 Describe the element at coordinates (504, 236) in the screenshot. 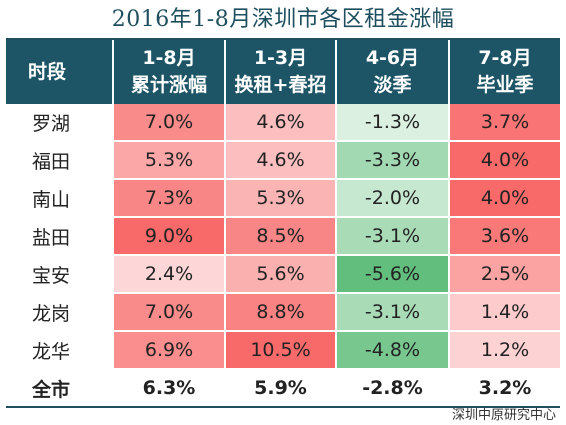

I see `heat-cell: 3.6%` at that location.